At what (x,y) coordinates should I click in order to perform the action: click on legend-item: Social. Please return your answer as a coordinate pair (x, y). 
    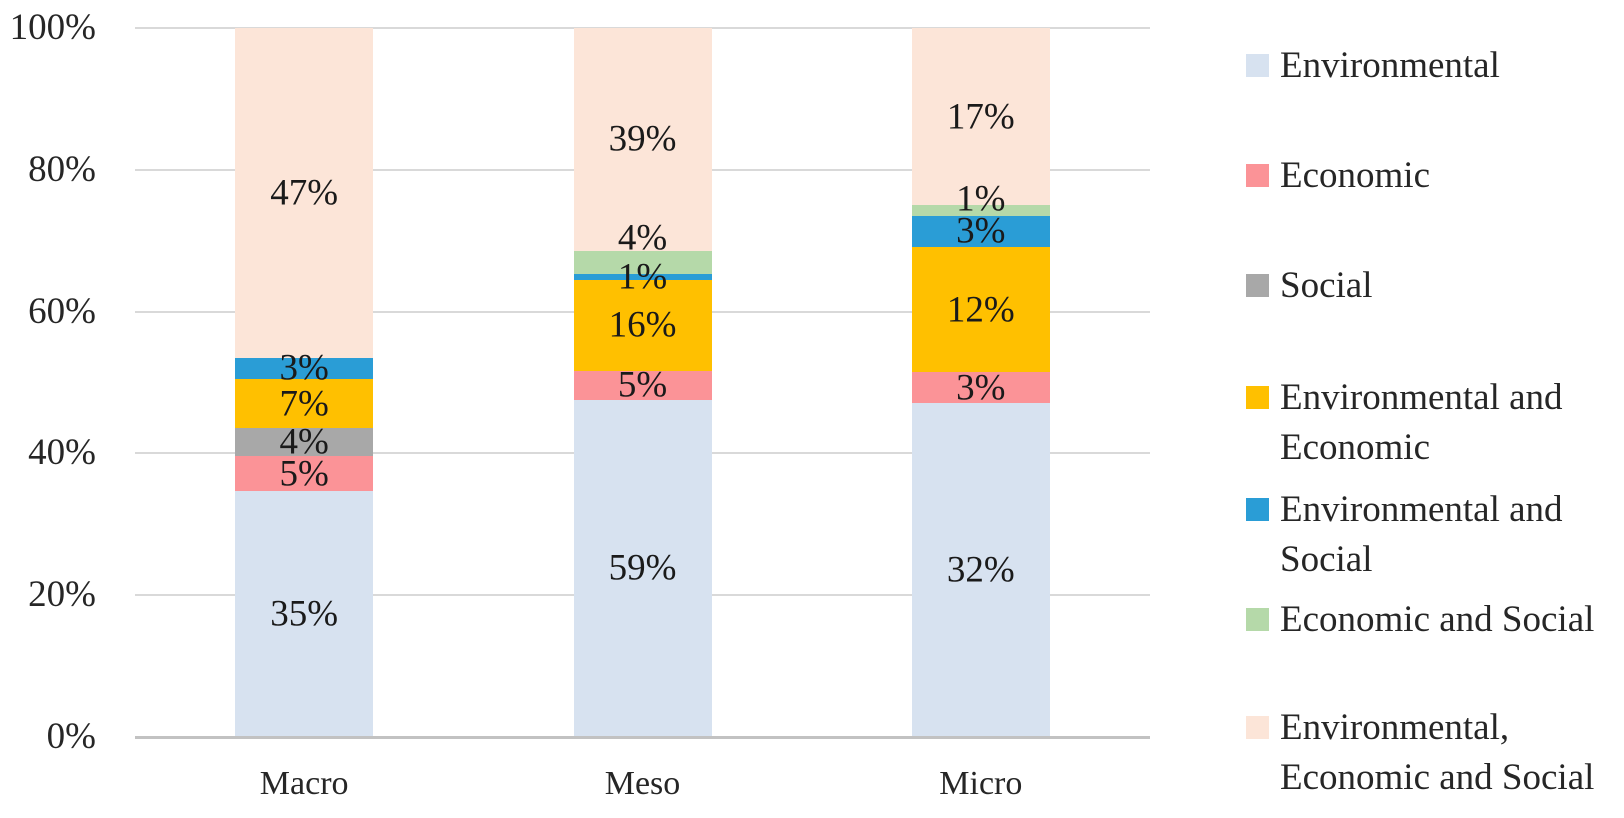
    Looking at the image, I should click on (1429, 286).